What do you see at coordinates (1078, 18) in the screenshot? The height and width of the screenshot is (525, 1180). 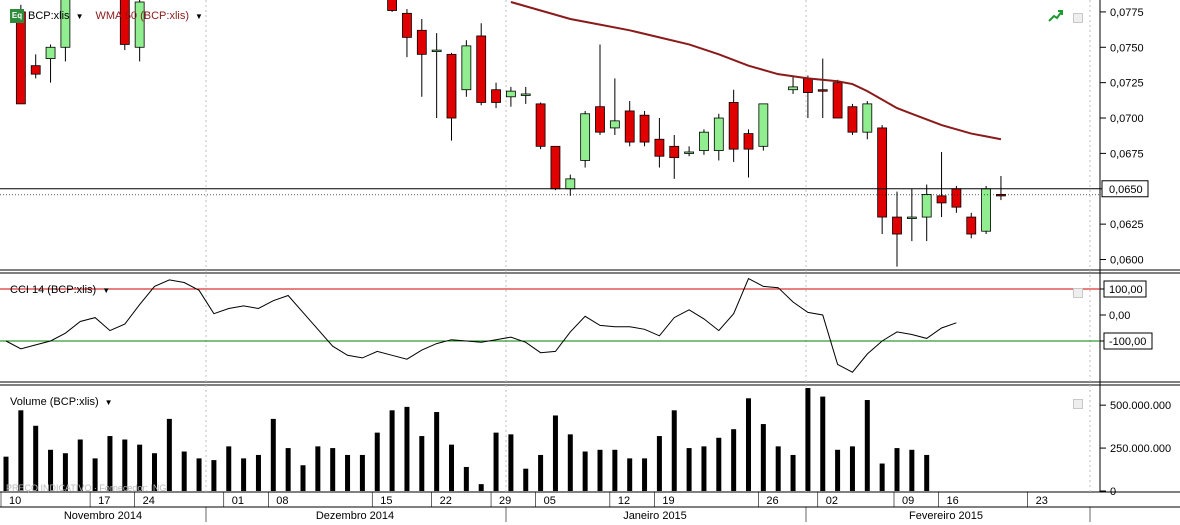 I see `price-panel-close-icon` at bounding box center [1078, 18].